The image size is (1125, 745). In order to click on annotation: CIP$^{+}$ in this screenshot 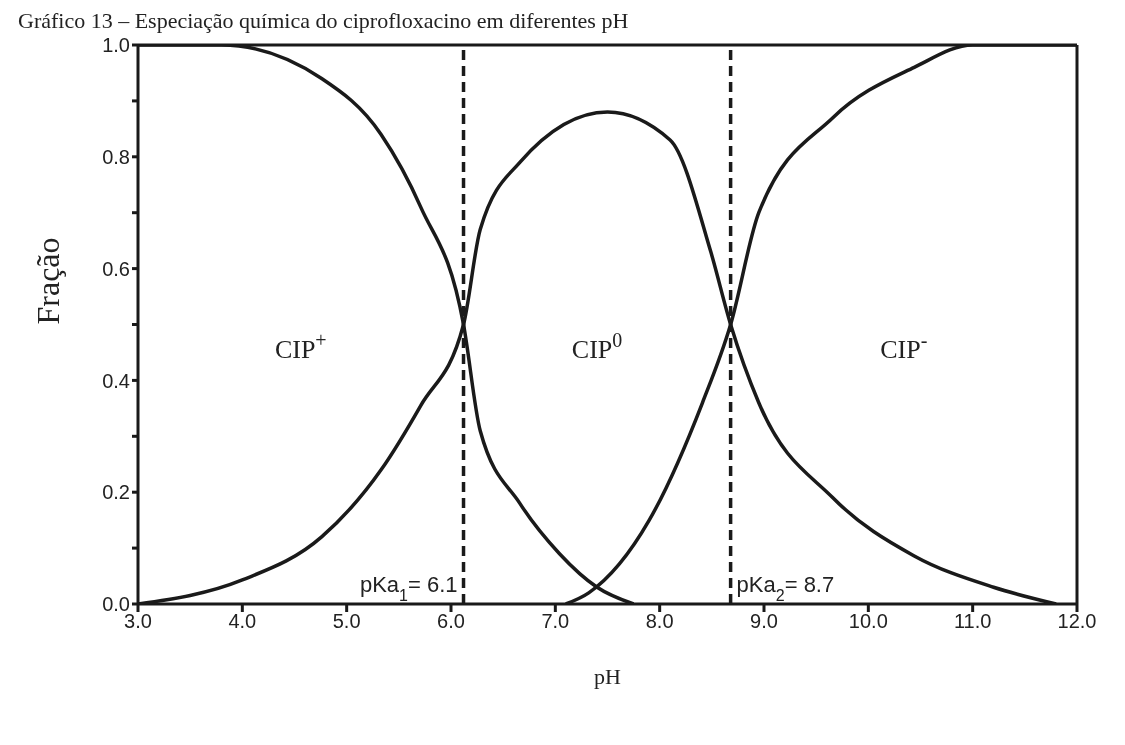, I will do `click(300, 347)`.